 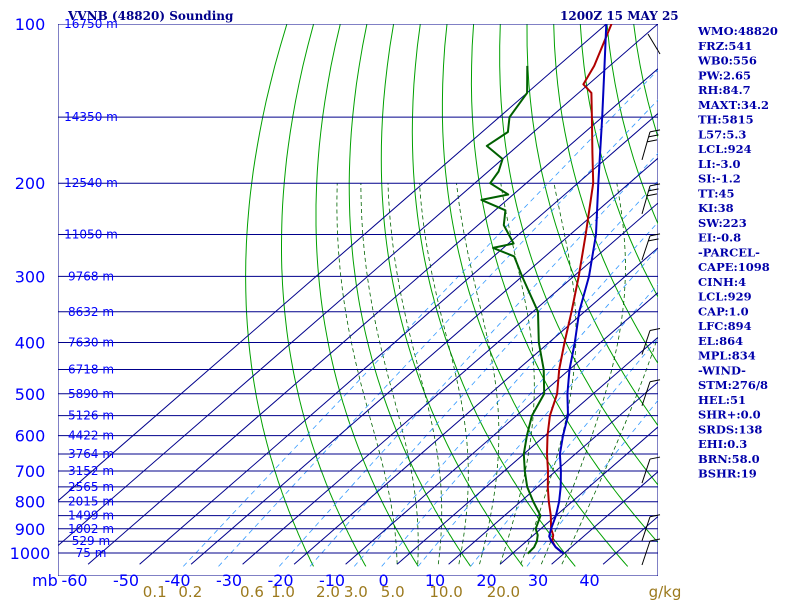 I want to click on index-item: LFC:894, so click(x=725, y=326).